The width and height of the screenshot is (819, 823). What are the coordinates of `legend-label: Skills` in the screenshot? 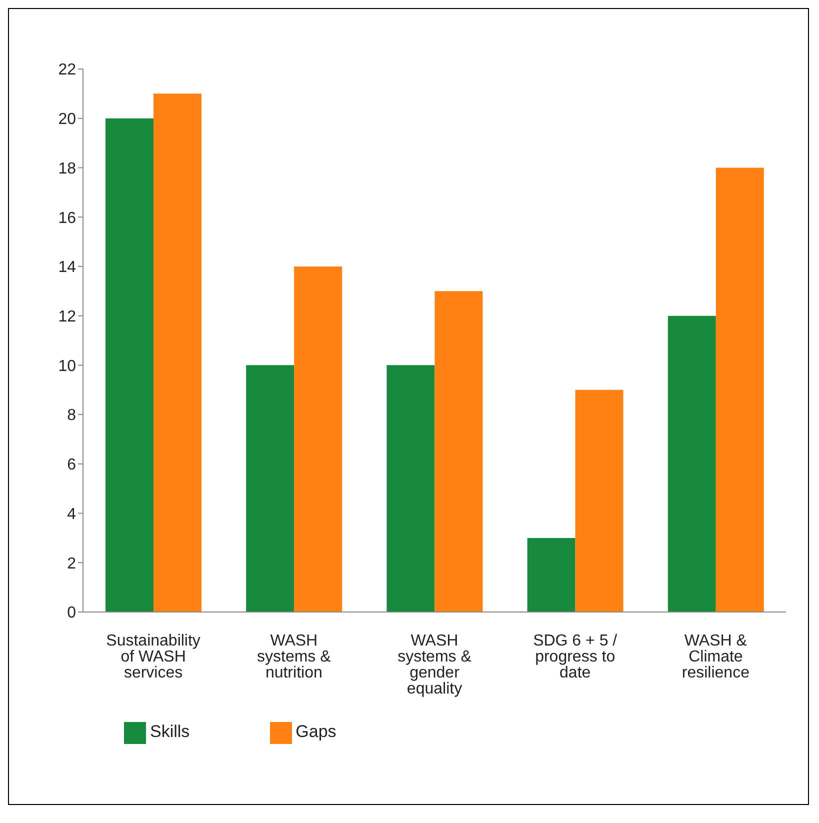 It's located at (170, 732).